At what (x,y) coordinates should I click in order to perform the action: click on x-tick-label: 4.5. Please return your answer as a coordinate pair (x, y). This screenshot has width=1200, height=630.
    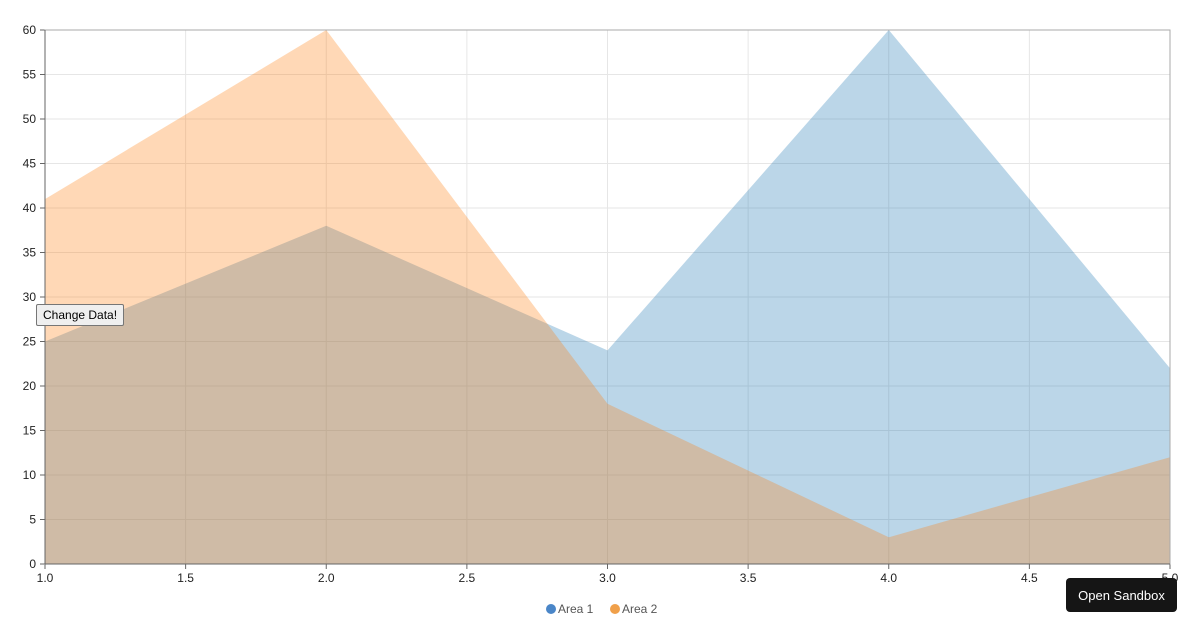
    Looking at the image, I should click on (1029, 578).